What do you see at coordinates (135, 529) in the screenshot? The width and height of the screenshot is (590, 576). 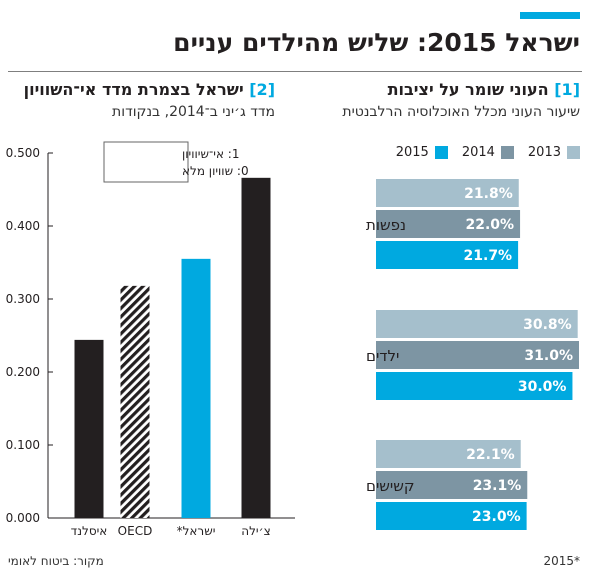 I see `gini-x-tick-label: OECD` at bounding box center [135, 529].